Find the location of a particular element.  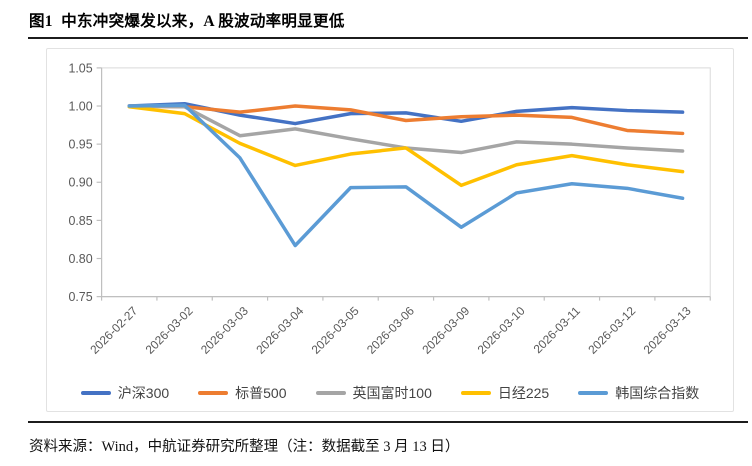

legend-label: 韩国综合指数 is located at coordinates (657, 393).